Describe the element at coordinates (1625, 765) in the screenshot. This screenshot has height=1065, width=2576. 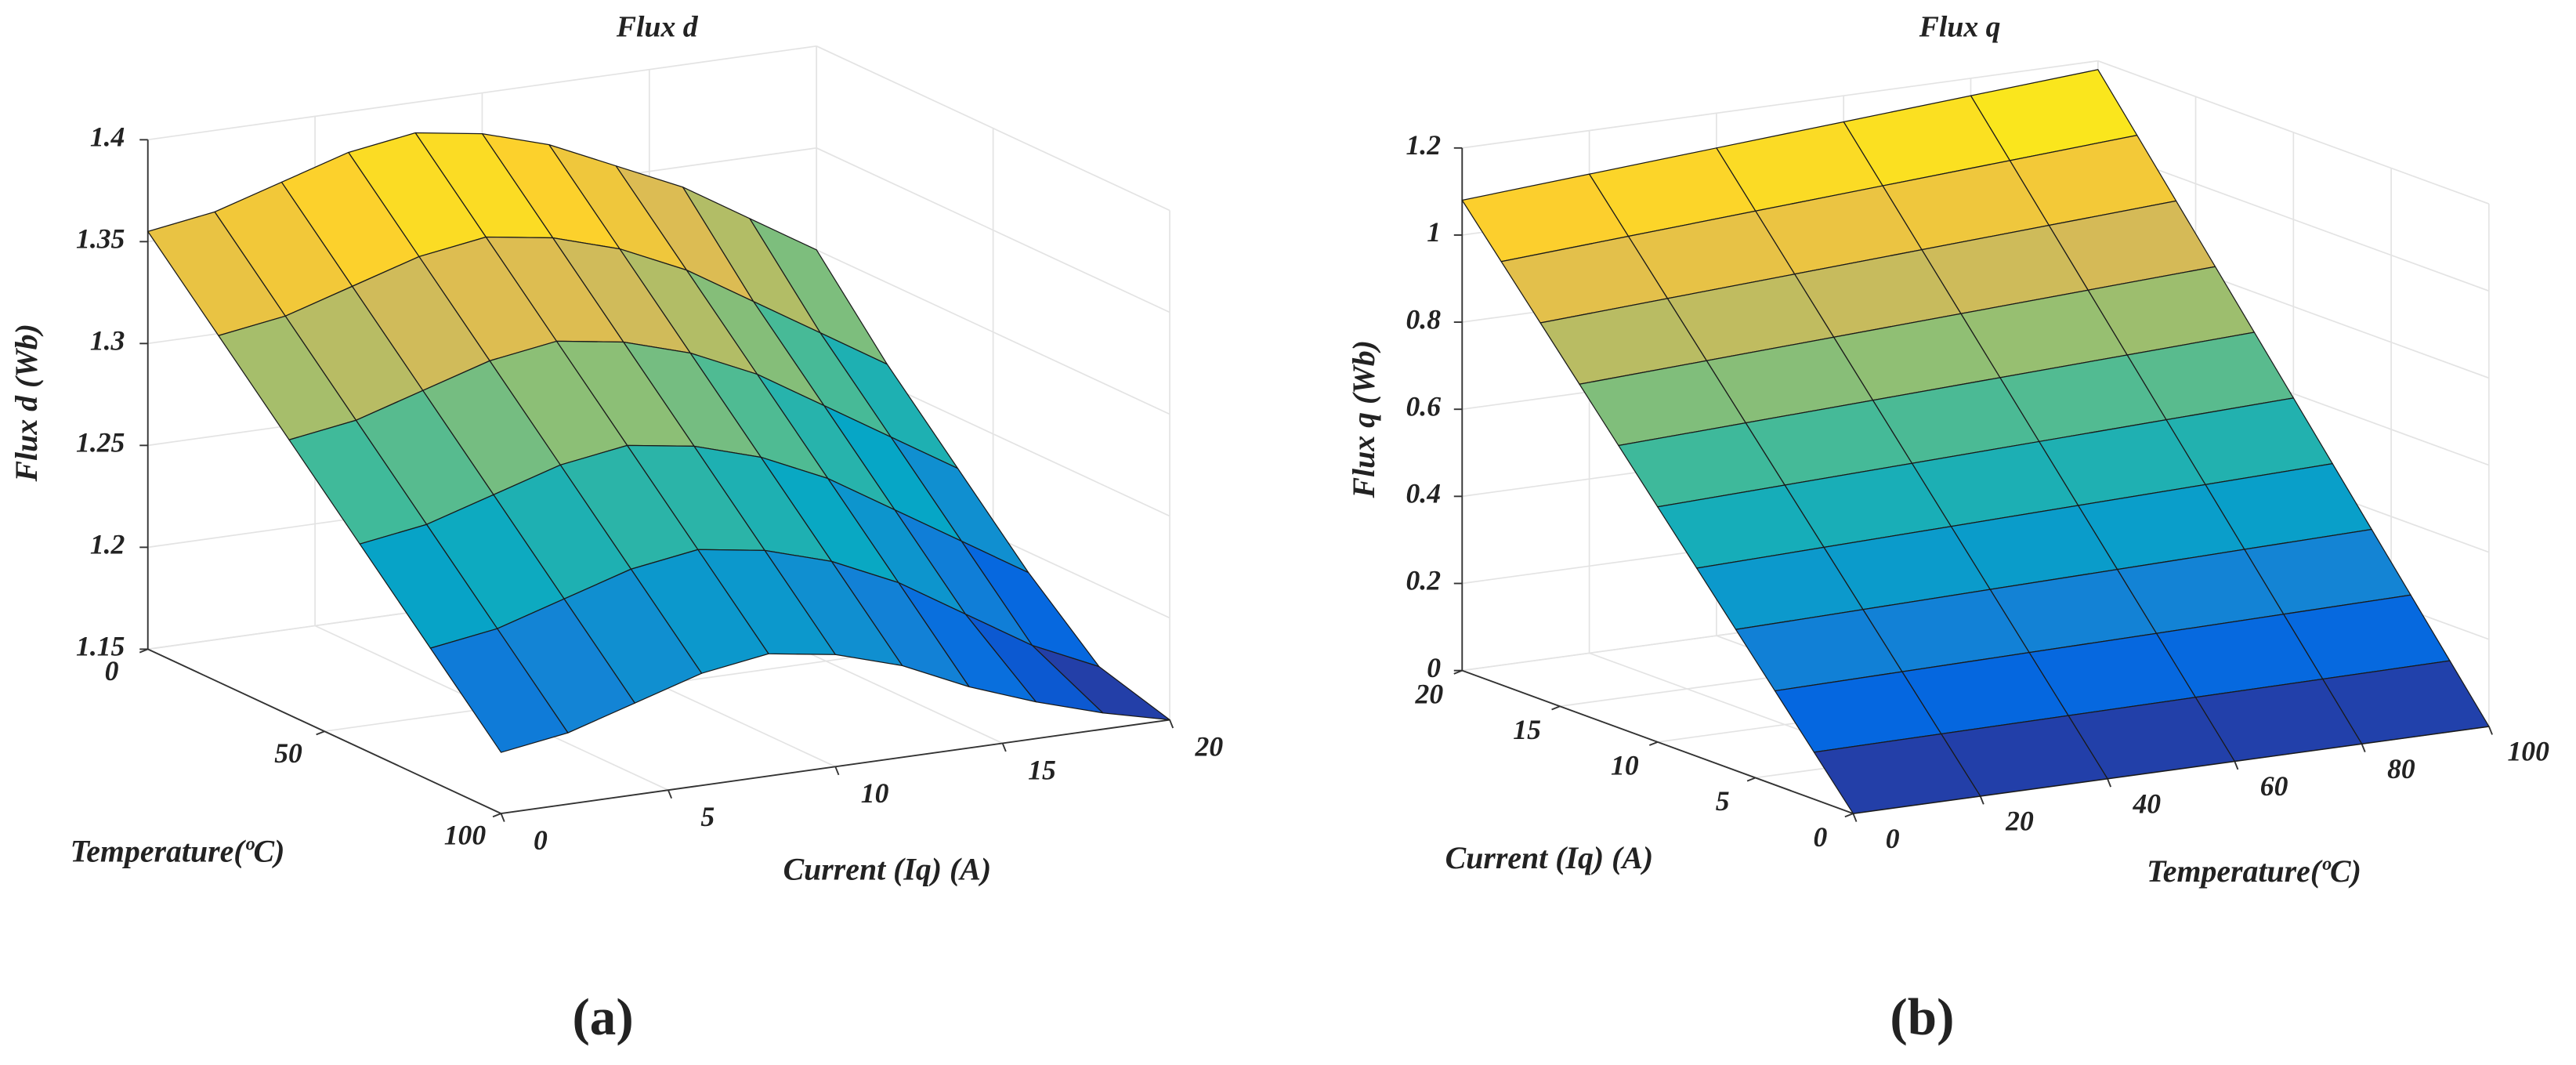
I see `y-tick-label: 10` at that location.